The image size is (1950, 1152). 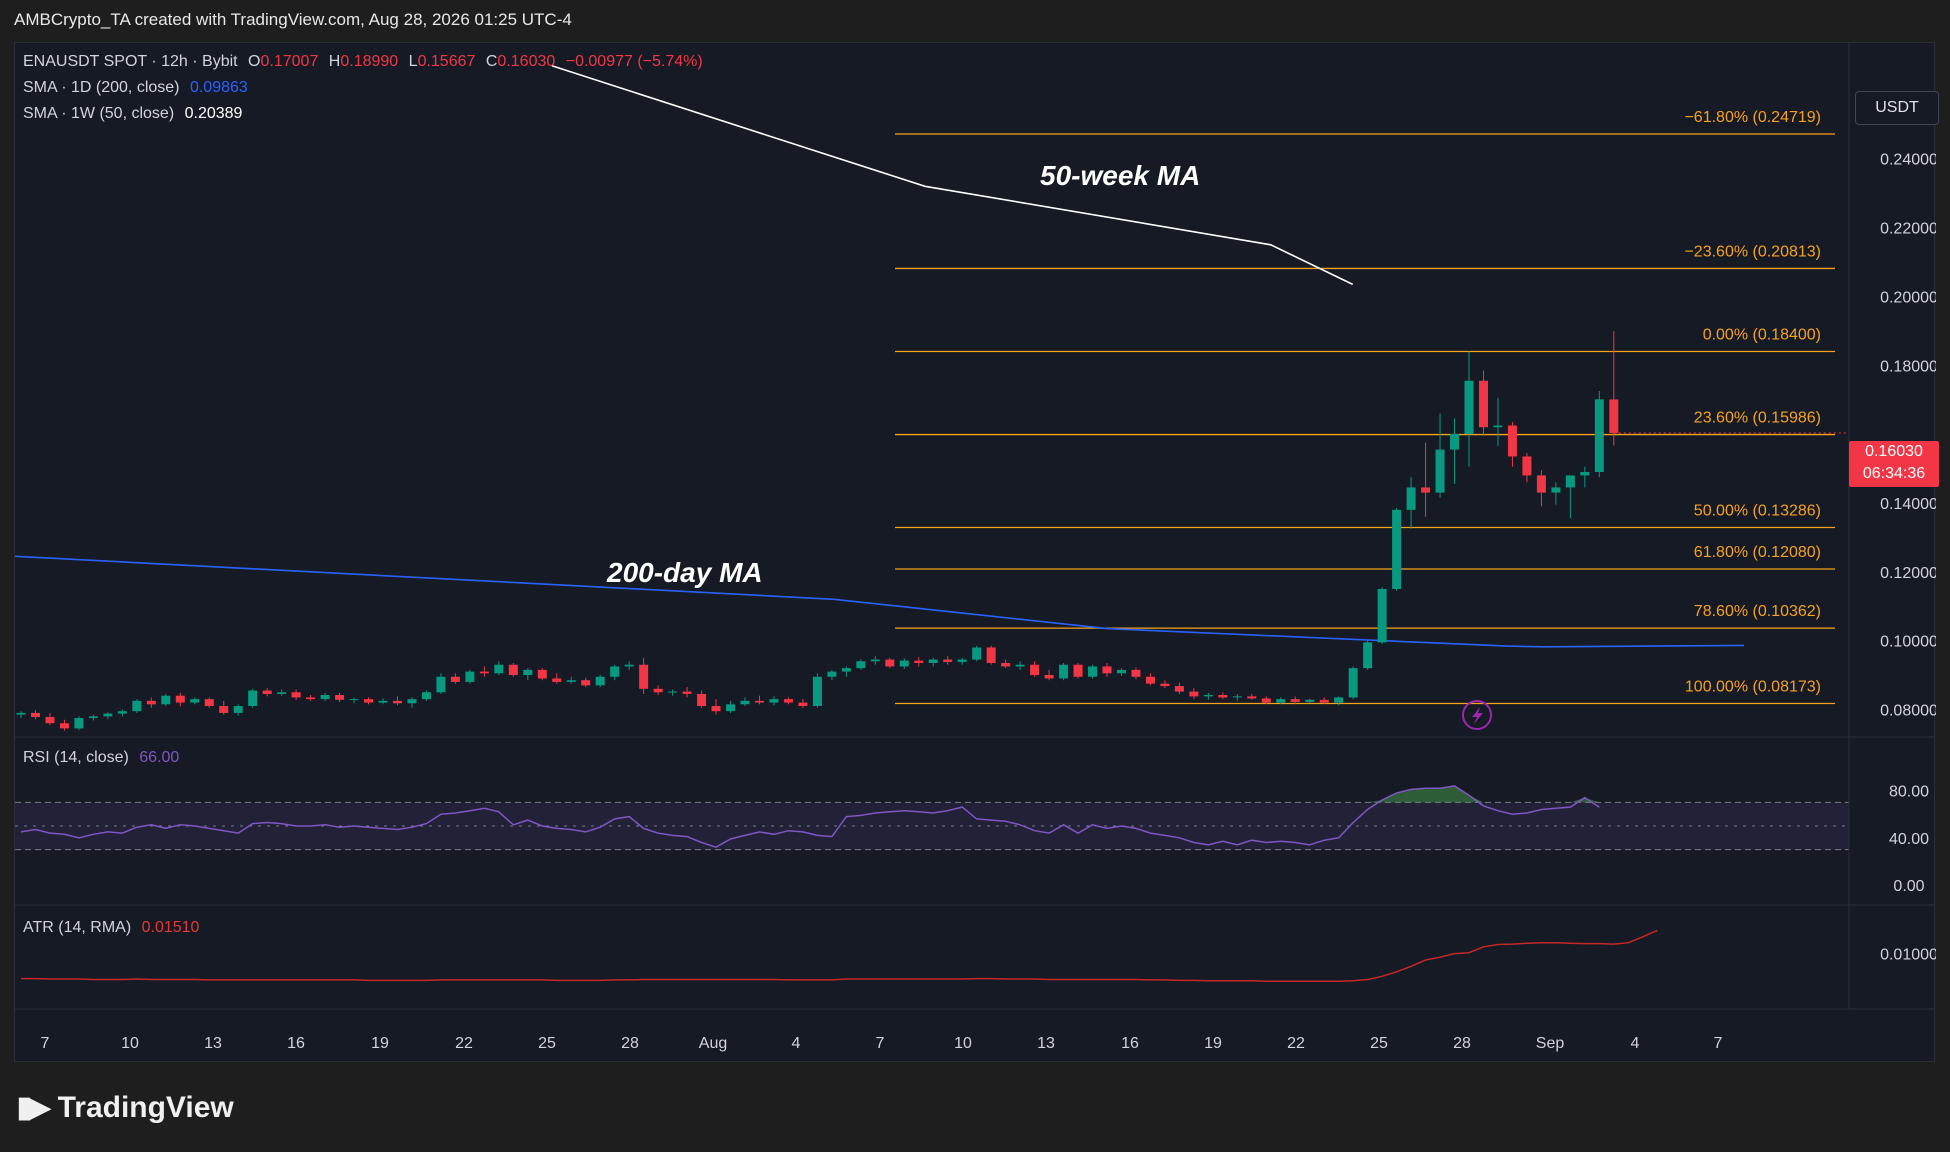 I want to click on rsi-label: RSI (14, close), so click(x=76, y=757).